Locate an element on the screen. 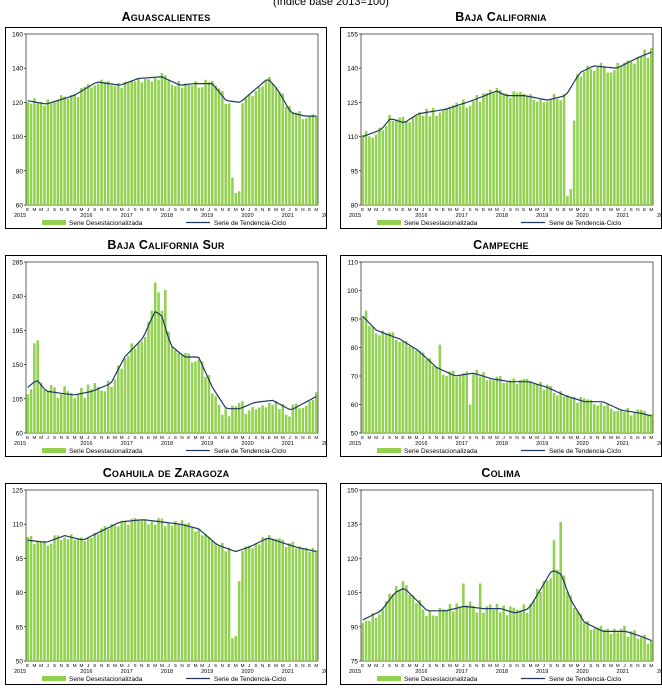 The image size is (662, 699). x-year-label: 2015 is located at coordinates (20, 444).